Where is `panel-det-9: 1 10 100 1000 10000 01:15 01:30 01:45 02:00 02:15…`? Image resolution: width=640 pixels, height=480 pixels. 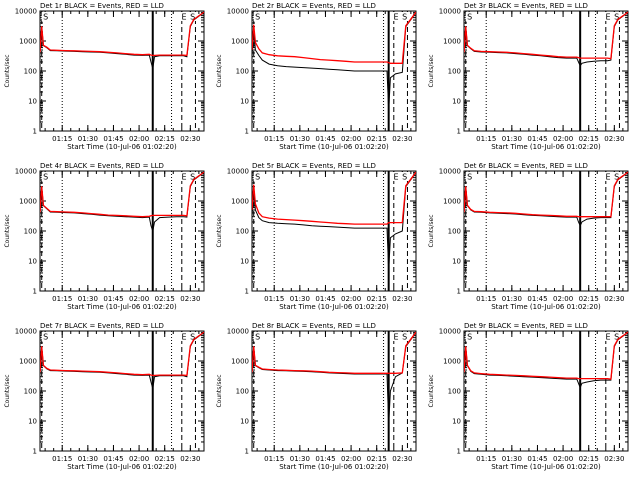
panel-det-9: 1 10 100 1000 10000 01:15 01:30 01:45 02:00 02:15… is located at coordinates (528, 396).